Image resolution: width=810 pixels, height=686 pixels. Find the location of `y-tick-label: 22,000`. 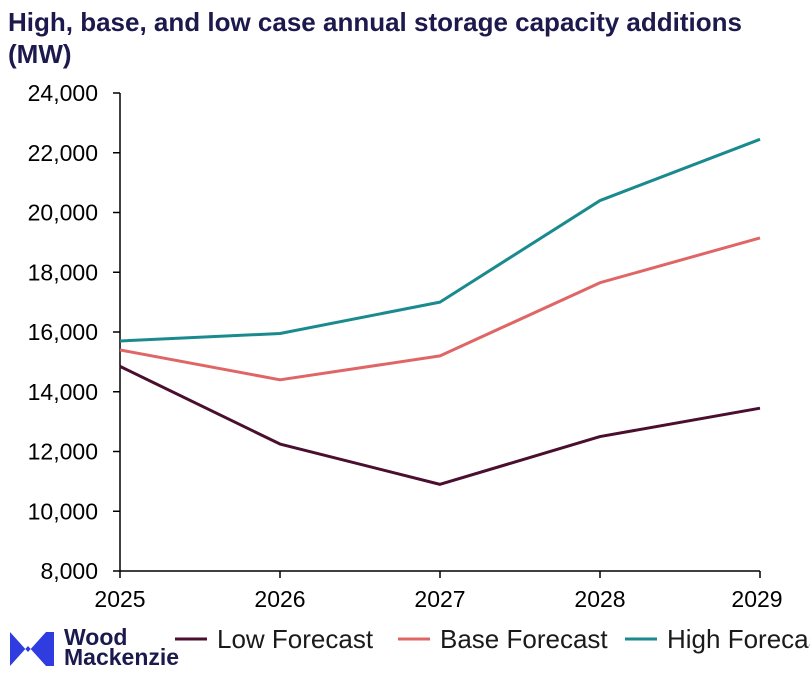

y-tick-label: 22,000 is located at coordinates (63, 153).